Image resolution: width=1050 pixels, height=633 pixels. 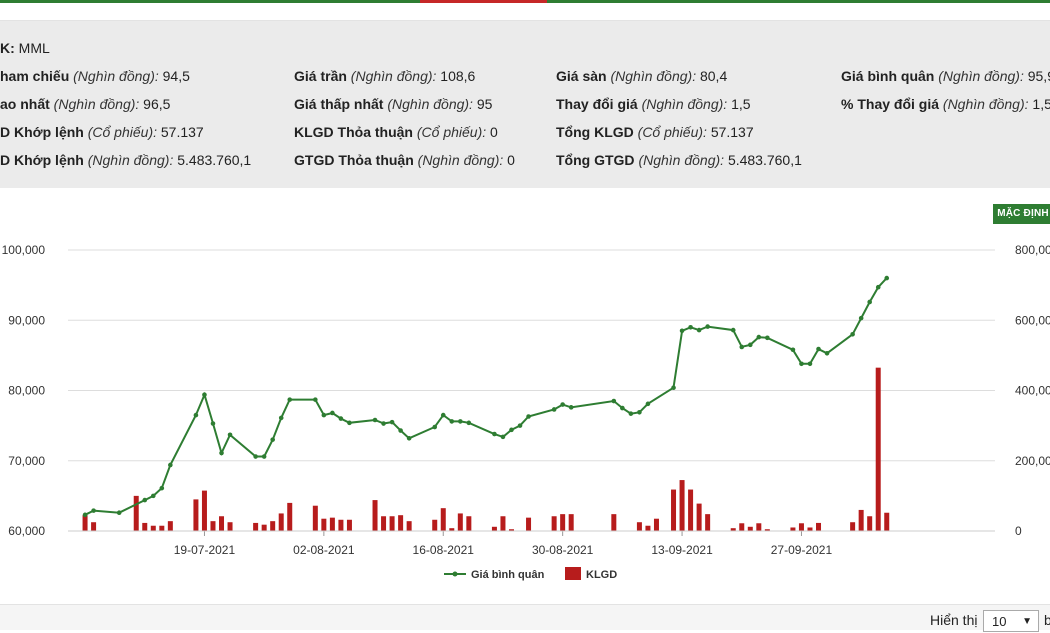 I want to click on y-right-tick-label: 600,00, so click(x=1032, y=320).